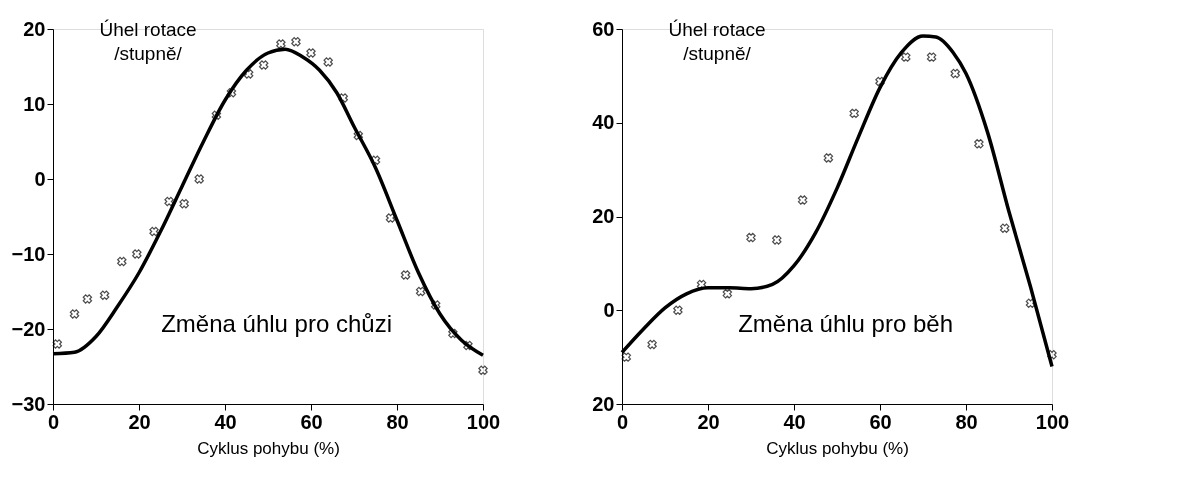 This screenshot has height=482, width=1184. What do you see at coordinates (28, 403) in the screenshot?
I see `y-tick-label: −30` at bounding box center [28, 403].